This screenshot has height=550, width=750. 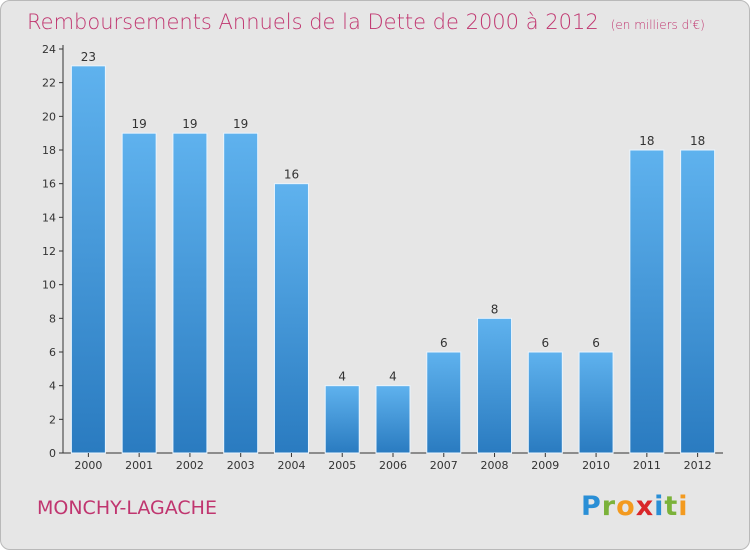 I want to click on x-tick-label-2004: 2004, so click(x=291, y=465).